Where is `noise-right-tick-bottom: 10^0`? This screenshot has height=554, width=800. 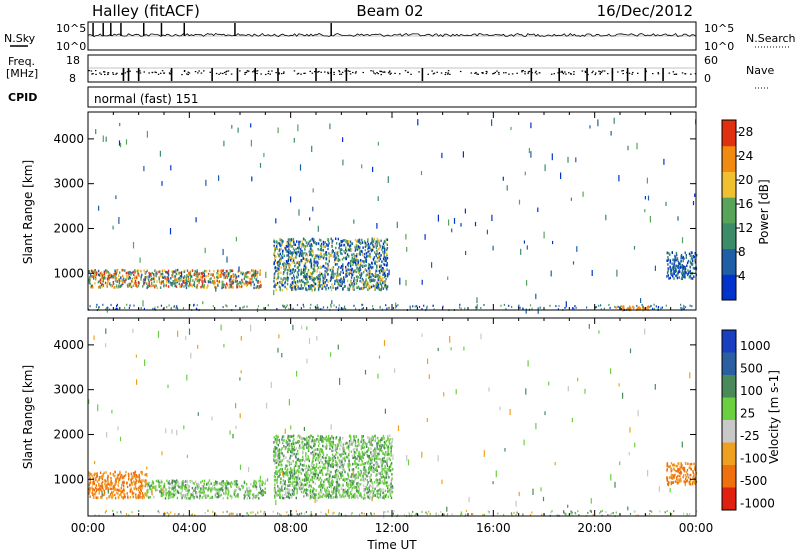
noise-right-tick-bottom: 10^0 is located at coordinates (719, 46).